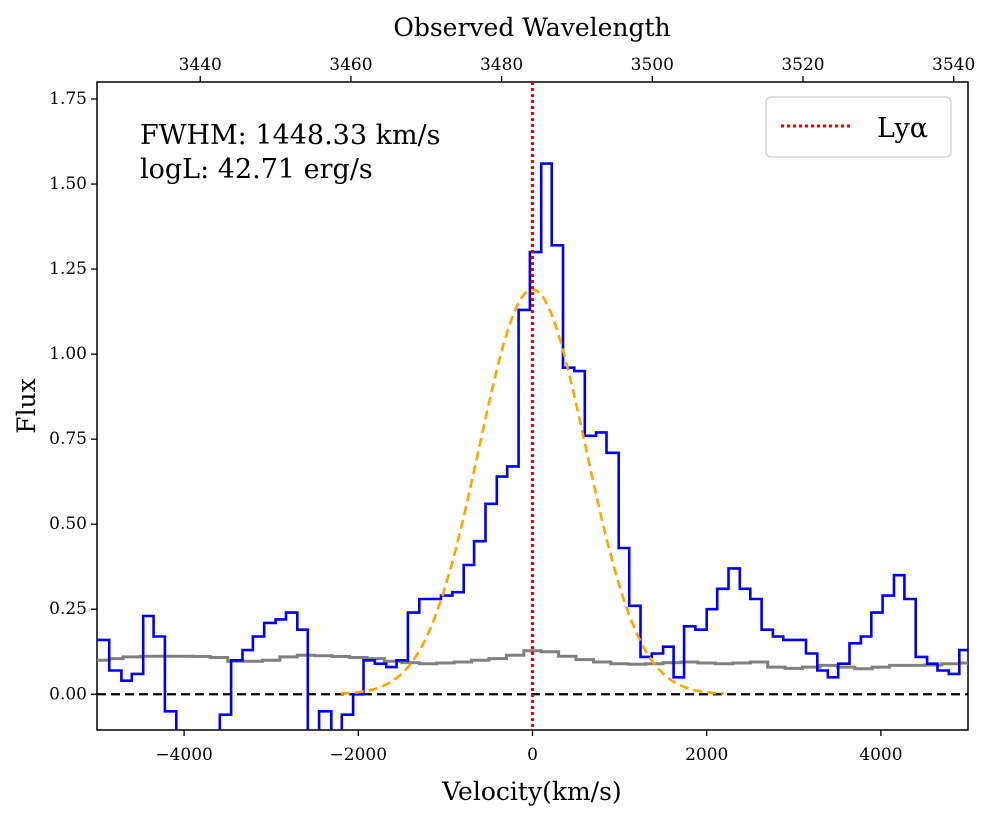 The width and height of the screenshot is (996, 821). I want to click on x-tick-label: −4000, so click(184, 755).